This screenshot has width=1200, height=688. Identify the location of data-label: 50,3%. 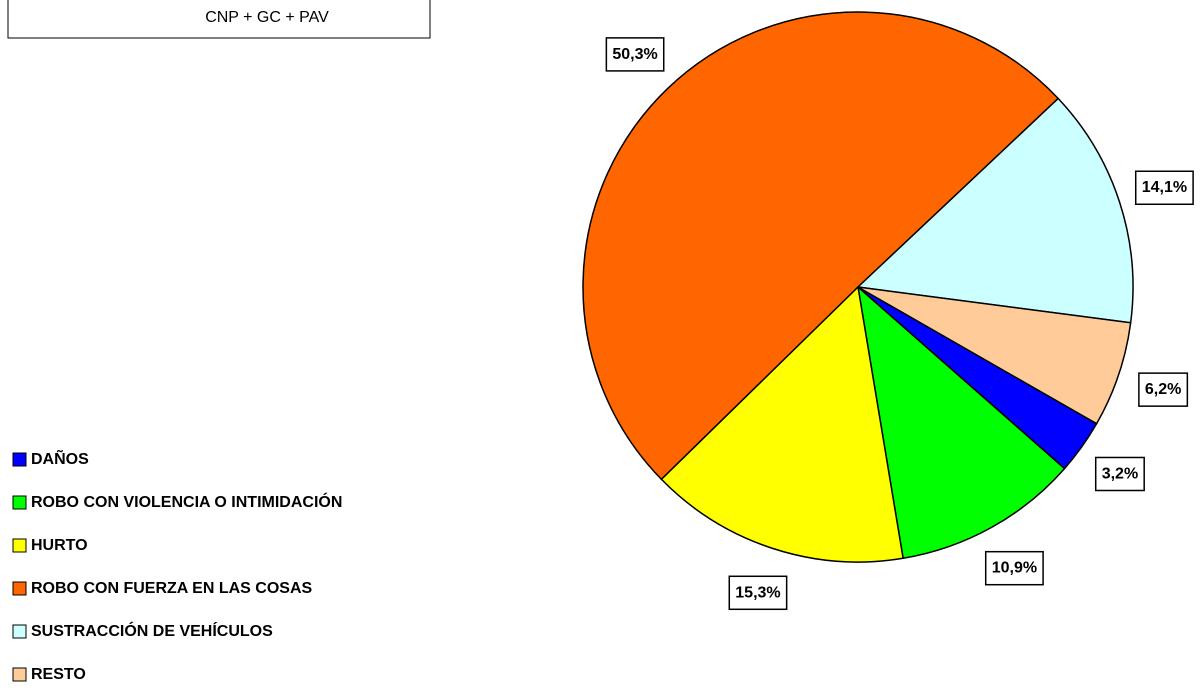
(634, 54).